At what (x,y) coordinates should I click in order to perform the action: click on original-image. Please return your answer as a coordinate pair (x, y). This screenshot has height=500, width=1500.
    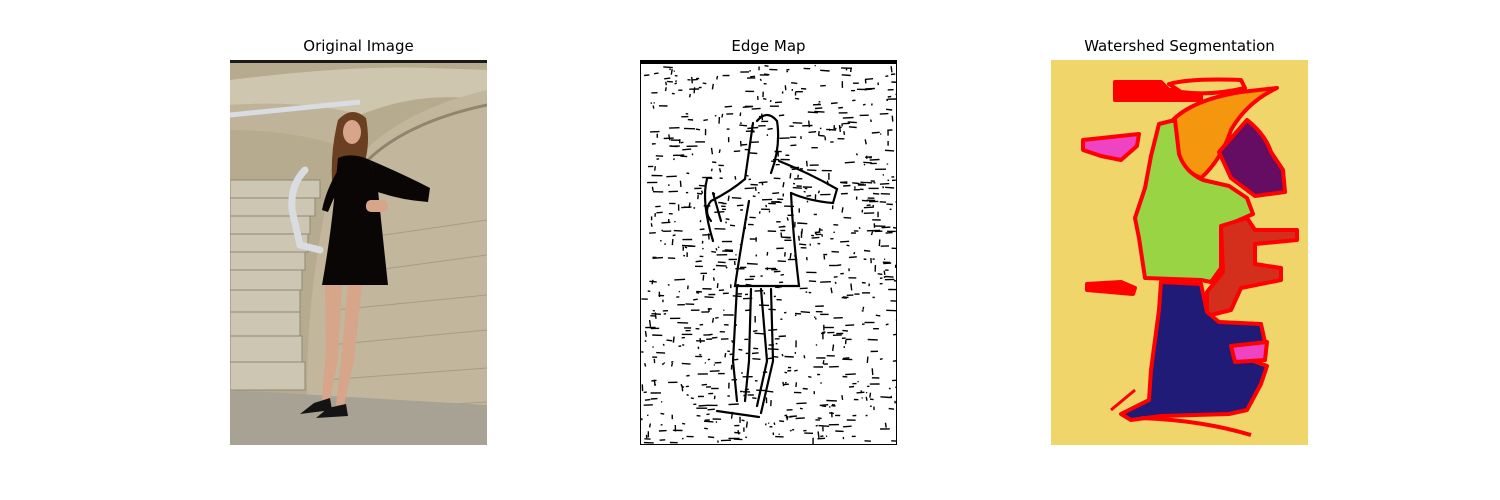
    Looking at the image, I should click on (358, 252).